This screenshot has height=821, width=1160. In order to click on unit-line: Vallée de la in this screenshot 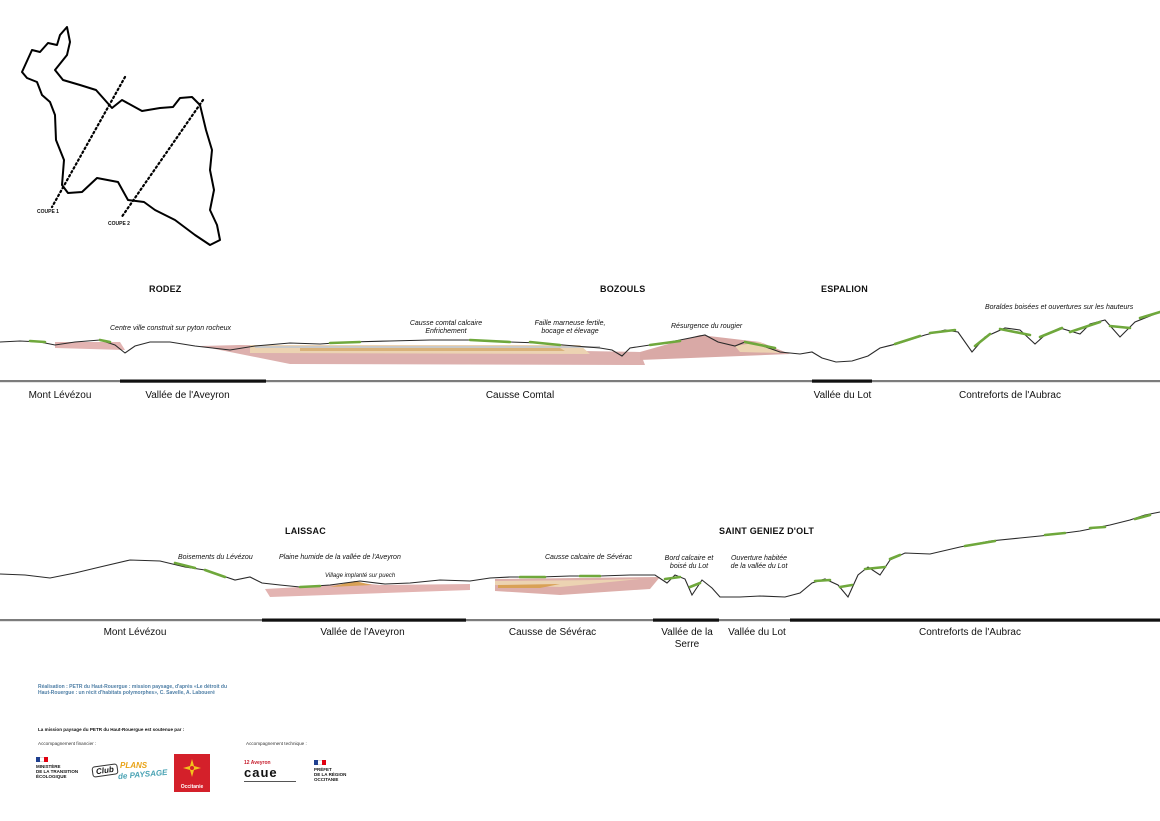, I will do `click(687, 632)`.